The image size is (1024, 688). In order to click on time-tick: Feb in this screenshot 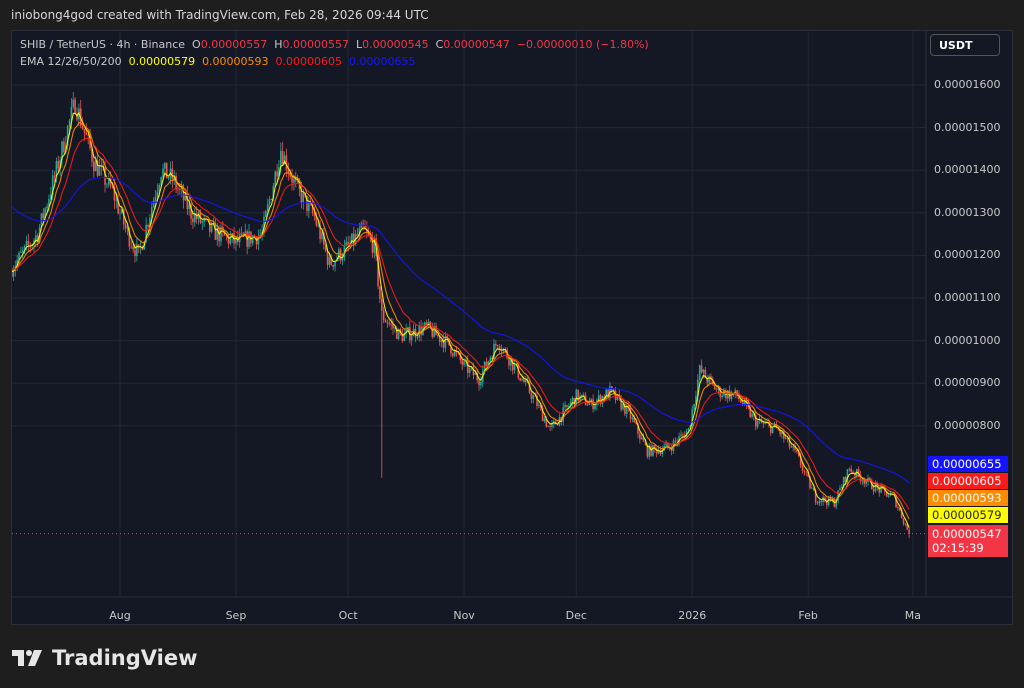, I will do `click(808, 615)`.